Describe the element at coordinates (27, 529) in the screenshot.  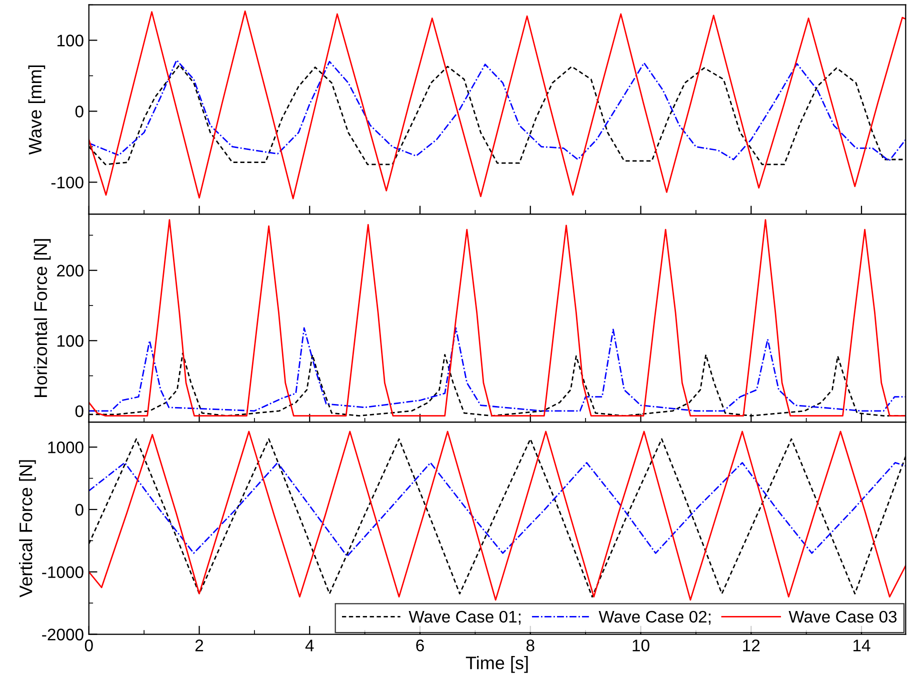
I see `y-axis-title: Vertical Force [N]` at that location.